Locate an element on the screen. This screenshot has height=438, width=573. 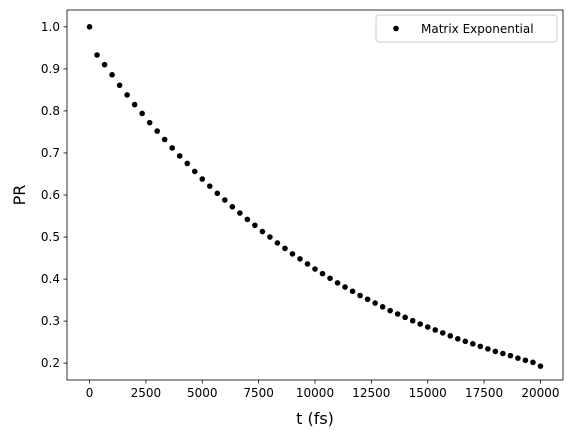
y-tick-label: 0.6 is located at coordinates (50, 195).